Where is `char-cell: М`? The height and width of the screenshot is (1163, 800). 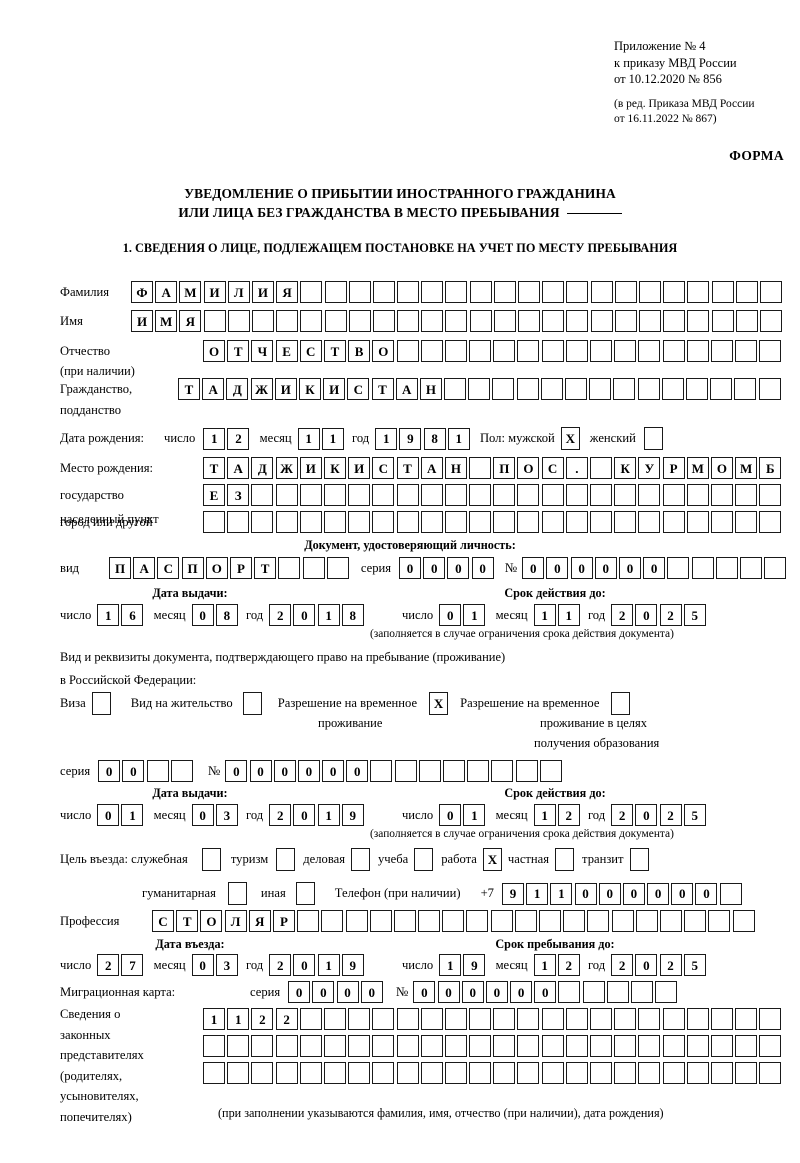
char-cell: М is located at coordinates (190, 292).